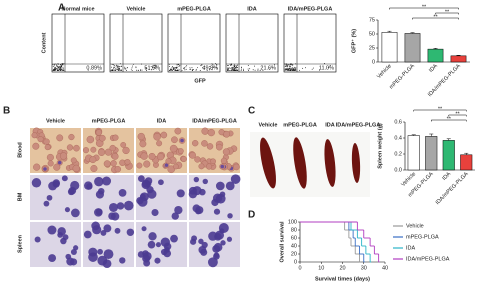 The width and height of the screenshot is (500, 288). Describe the element at coordinates (20, 150) in the screenshot. I see `row-header: Blood` at that location.